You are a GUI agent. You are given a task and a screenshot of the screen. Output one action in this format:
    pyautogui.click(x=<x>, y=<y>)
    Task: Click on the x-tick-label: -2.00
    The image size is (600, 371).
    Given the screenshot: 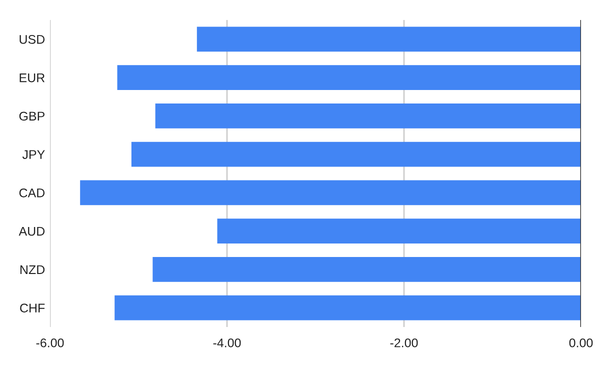 What is the action you would take?
    pyautogui.click(x=404, y=343)
    